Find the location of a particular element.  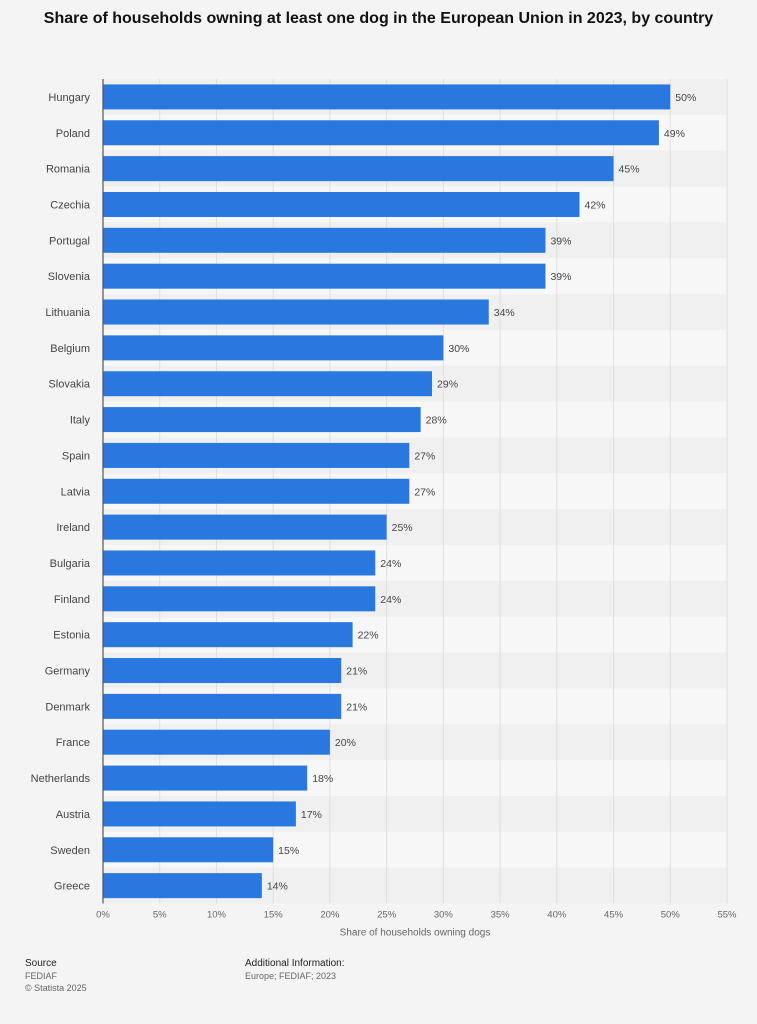

category-label: Italy is located at coordinates (80, 421).